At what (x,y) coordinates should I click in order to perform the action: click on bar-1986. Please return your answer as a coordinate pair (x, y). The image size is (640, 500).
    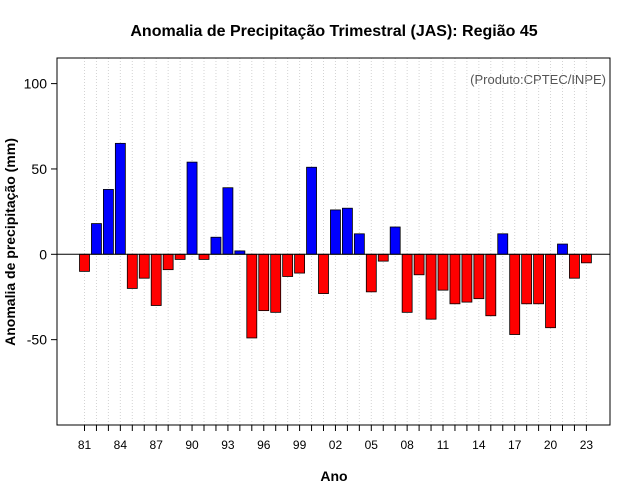
    Looking at the image, I should click on (144, 266).